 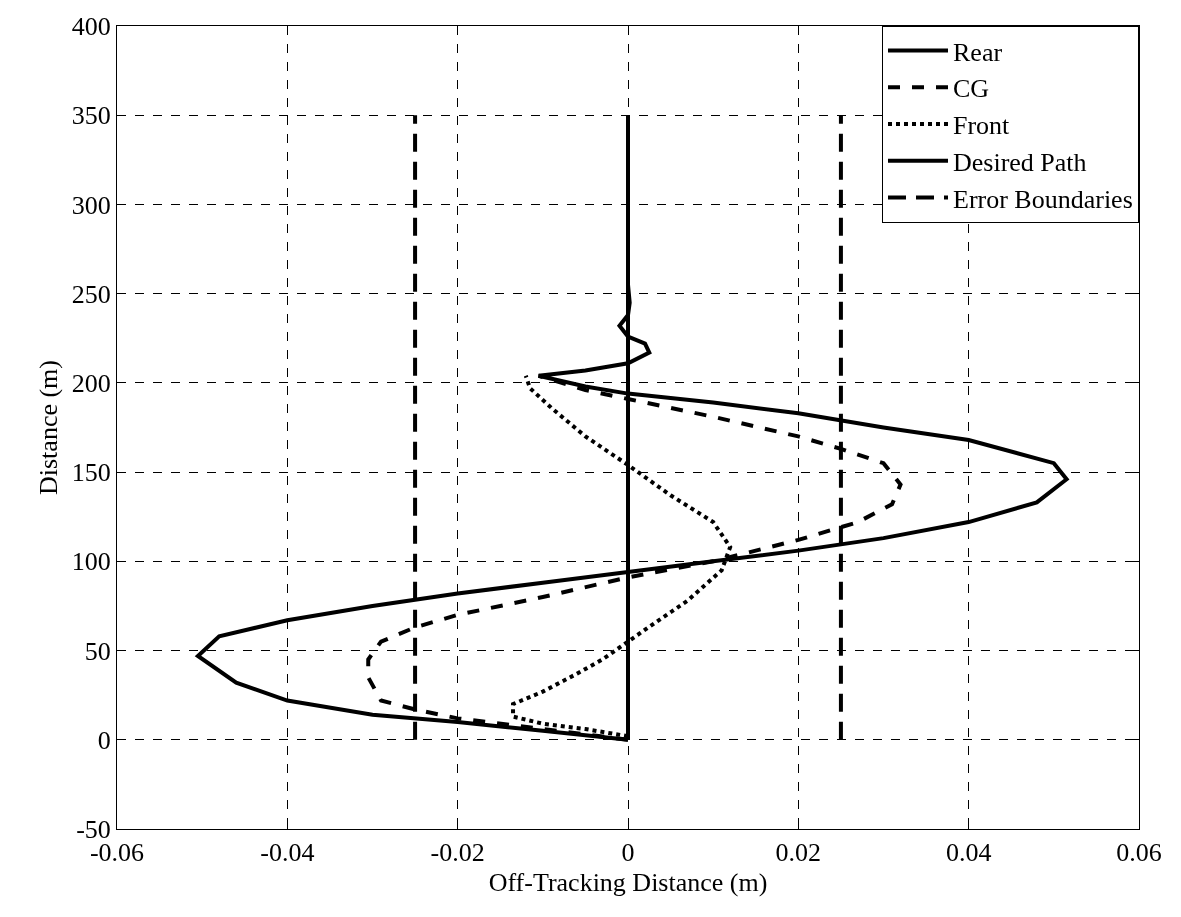 What do you see at coordinates (104, 740) in the screenshot?
I see `y-tick-label: 0` at bounding box center [104, 740].